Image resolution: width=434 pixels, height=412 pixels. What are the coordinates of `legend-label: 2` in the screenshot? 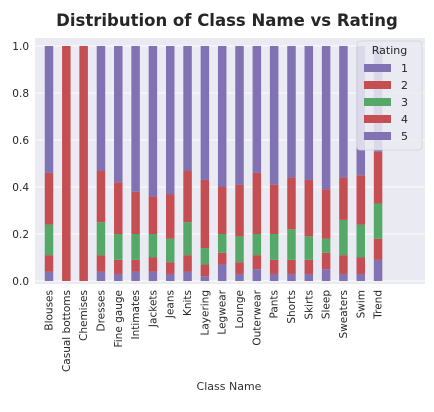 It's located at (404, 85).